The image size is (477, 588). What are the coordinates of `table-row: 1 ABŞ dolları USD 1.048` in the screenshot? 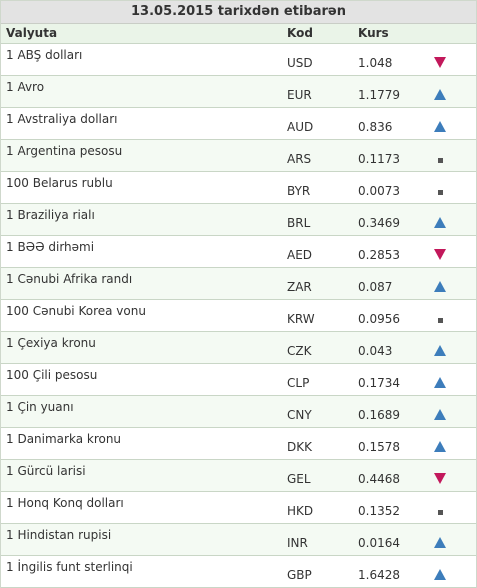 It's located at (238, 60).